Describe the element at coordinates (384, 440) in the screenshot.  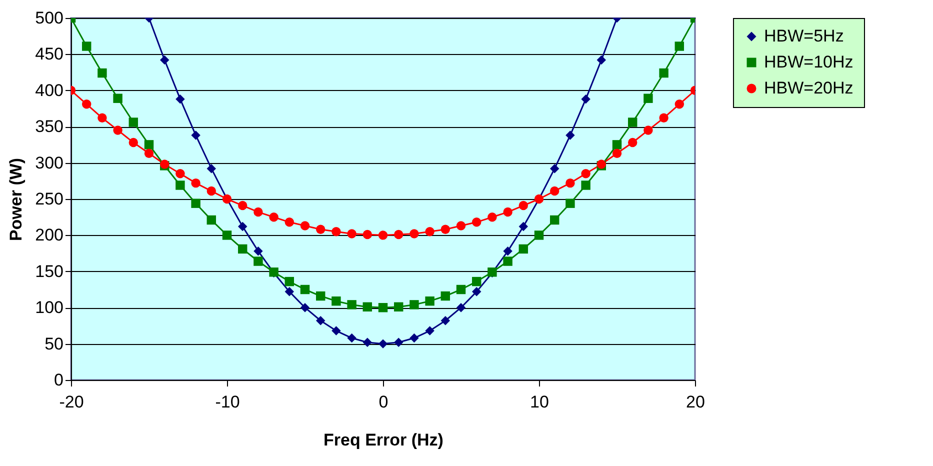
I see `x-axis-title: Freq Error (Hz)` at that location.